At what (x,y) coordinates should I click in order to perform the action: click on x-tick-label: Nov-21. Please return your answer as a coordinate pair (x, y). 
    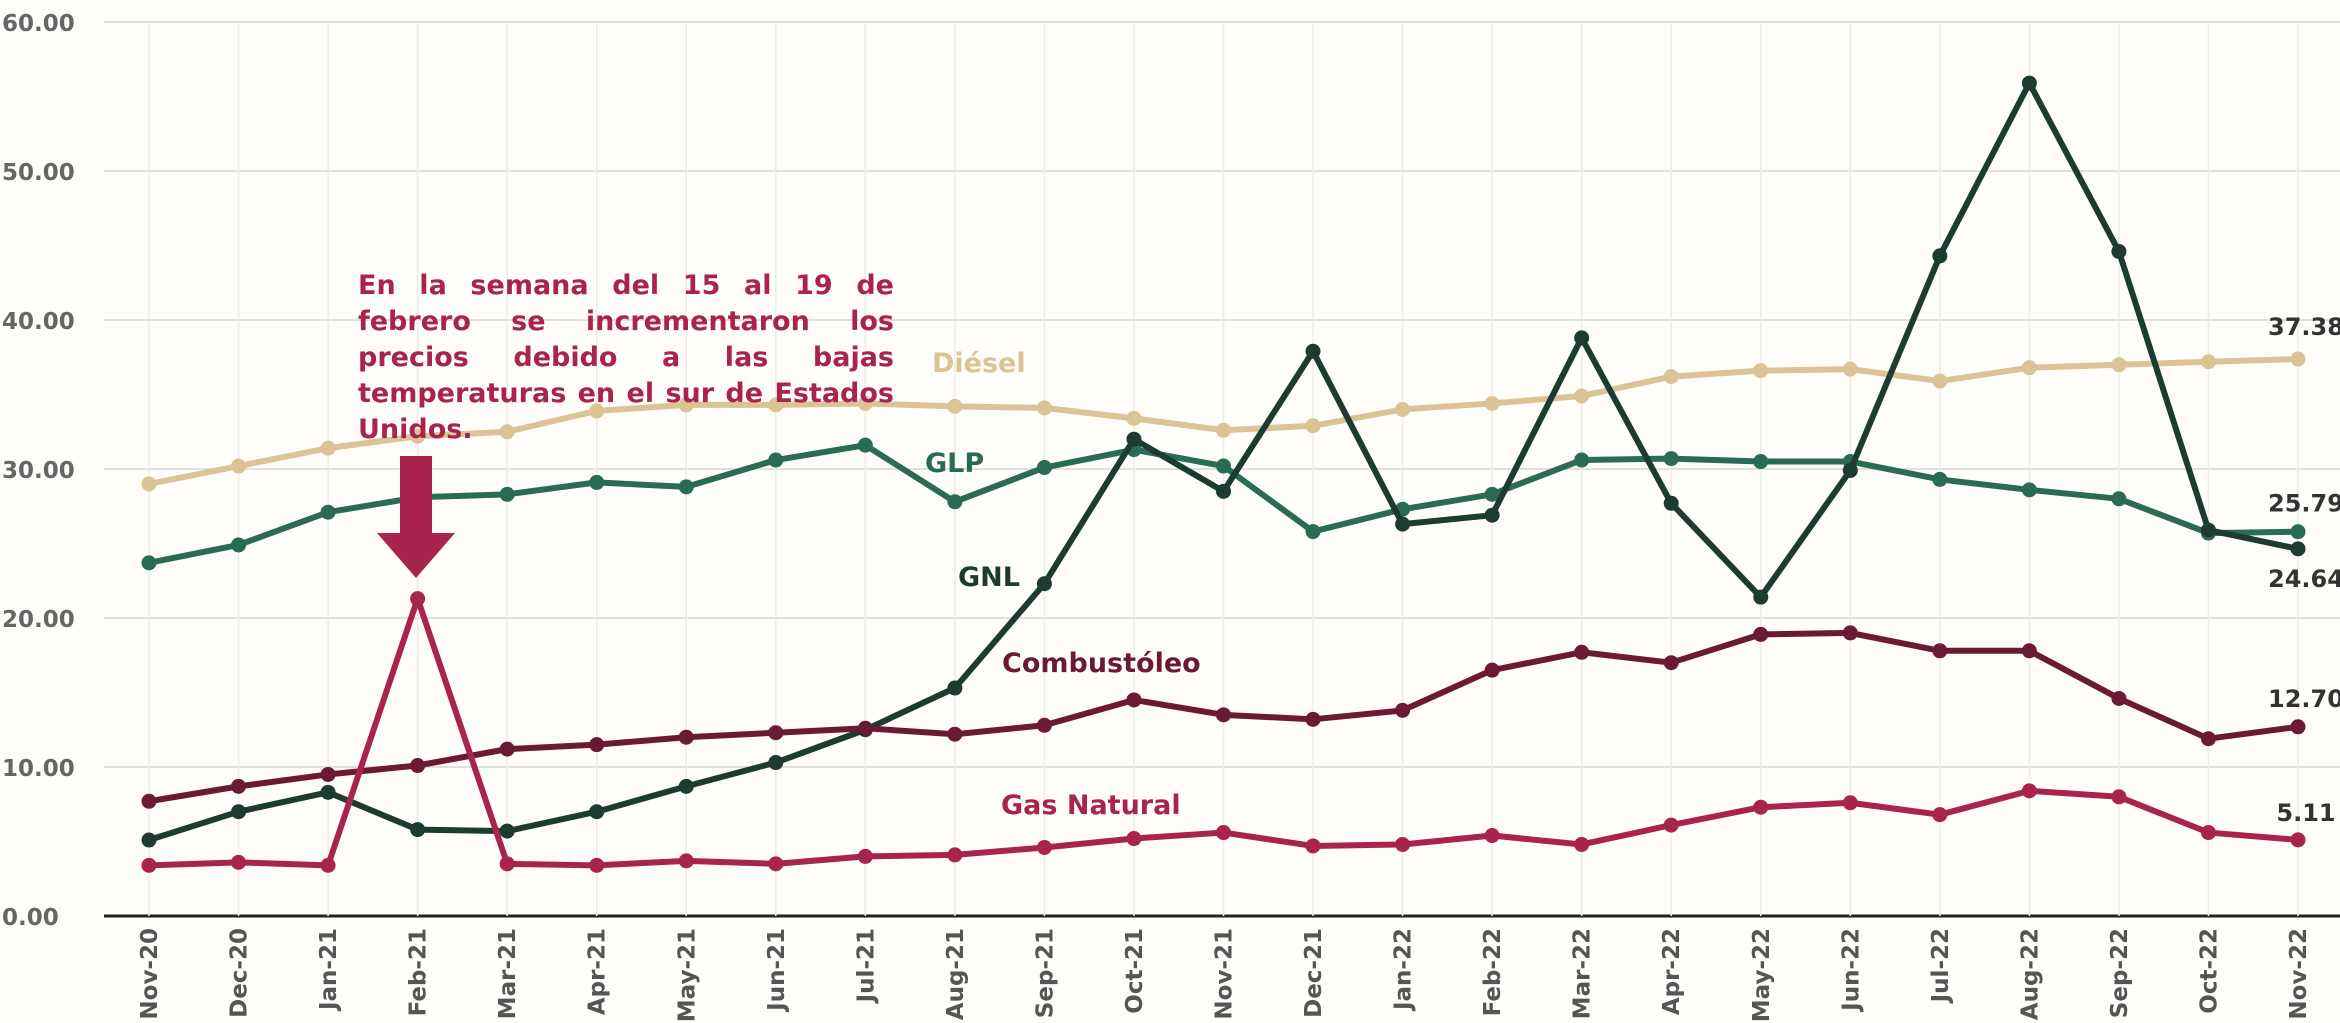
    Looking at the image, I should click on (1225, 974).